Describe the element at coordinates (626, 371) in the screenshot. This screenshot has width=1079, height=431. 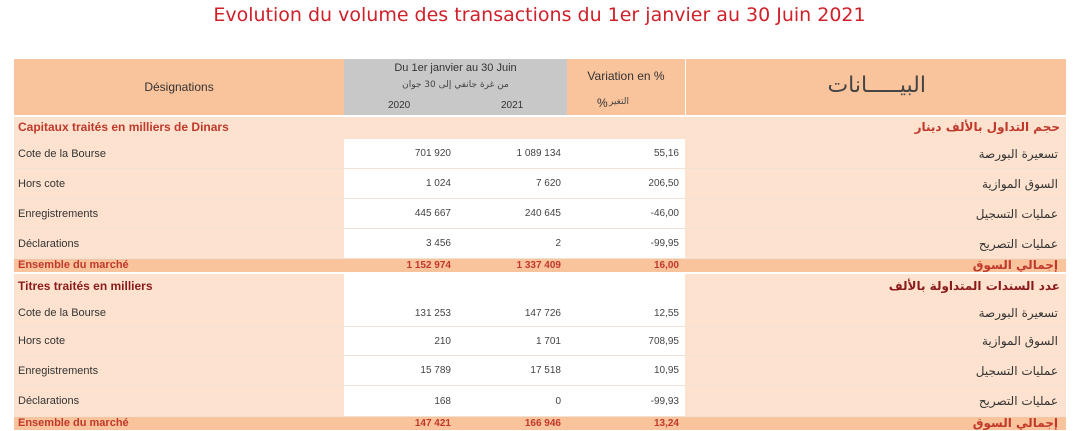
I see `row-variation: 10,95` at that location.